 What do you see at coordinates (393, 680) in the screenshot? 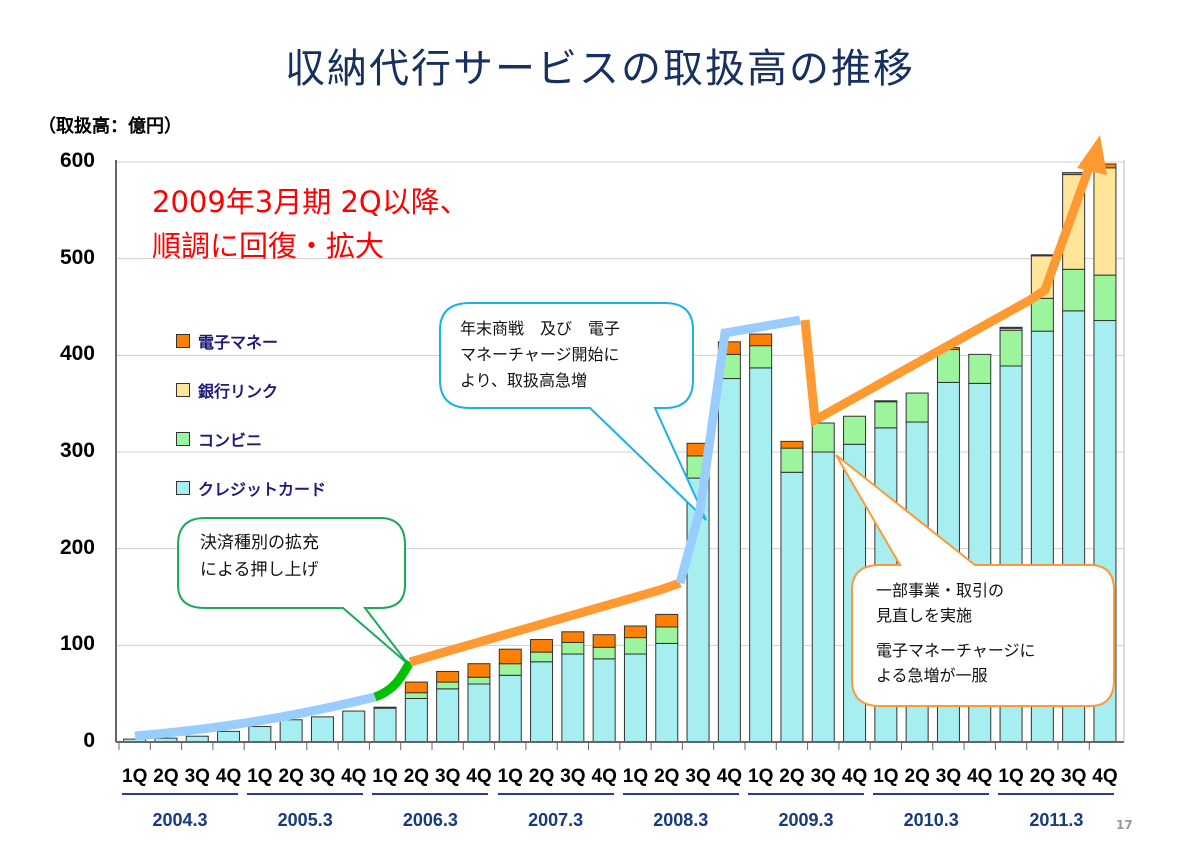
I see `trend-line-green` at bounding box center [393, 680].